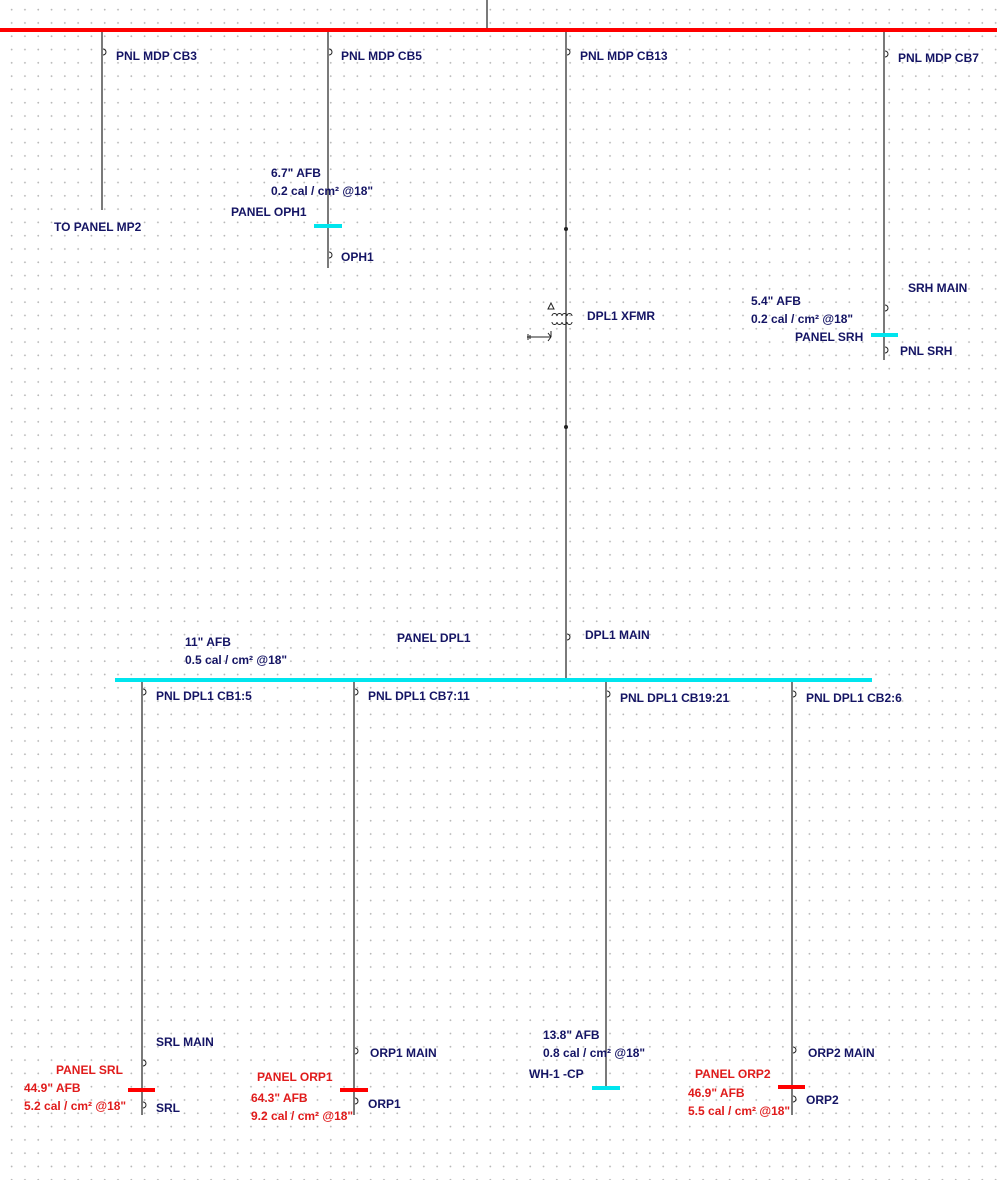 This screenshot has height=1180, width=997. I want to click on srl-main-label: SRL MAIN, so click(185, 1042).